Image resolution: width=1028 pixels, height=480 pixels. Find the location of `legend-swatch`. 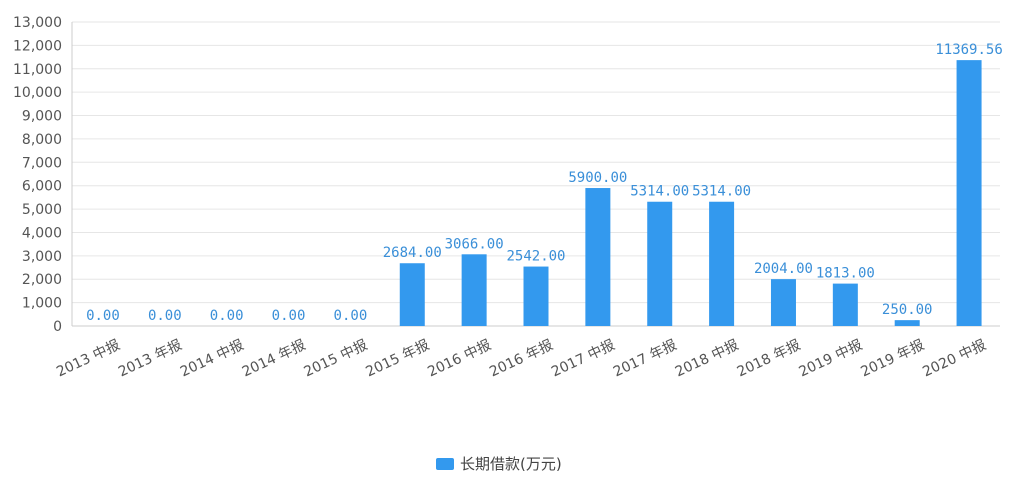

legend-swatch is located at coordinates (445, 463).